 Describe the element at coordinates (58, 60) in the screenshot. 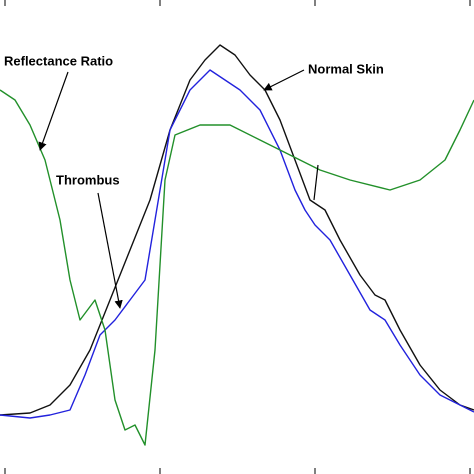

I see `annotation: Reflectance Ratio` at that location.